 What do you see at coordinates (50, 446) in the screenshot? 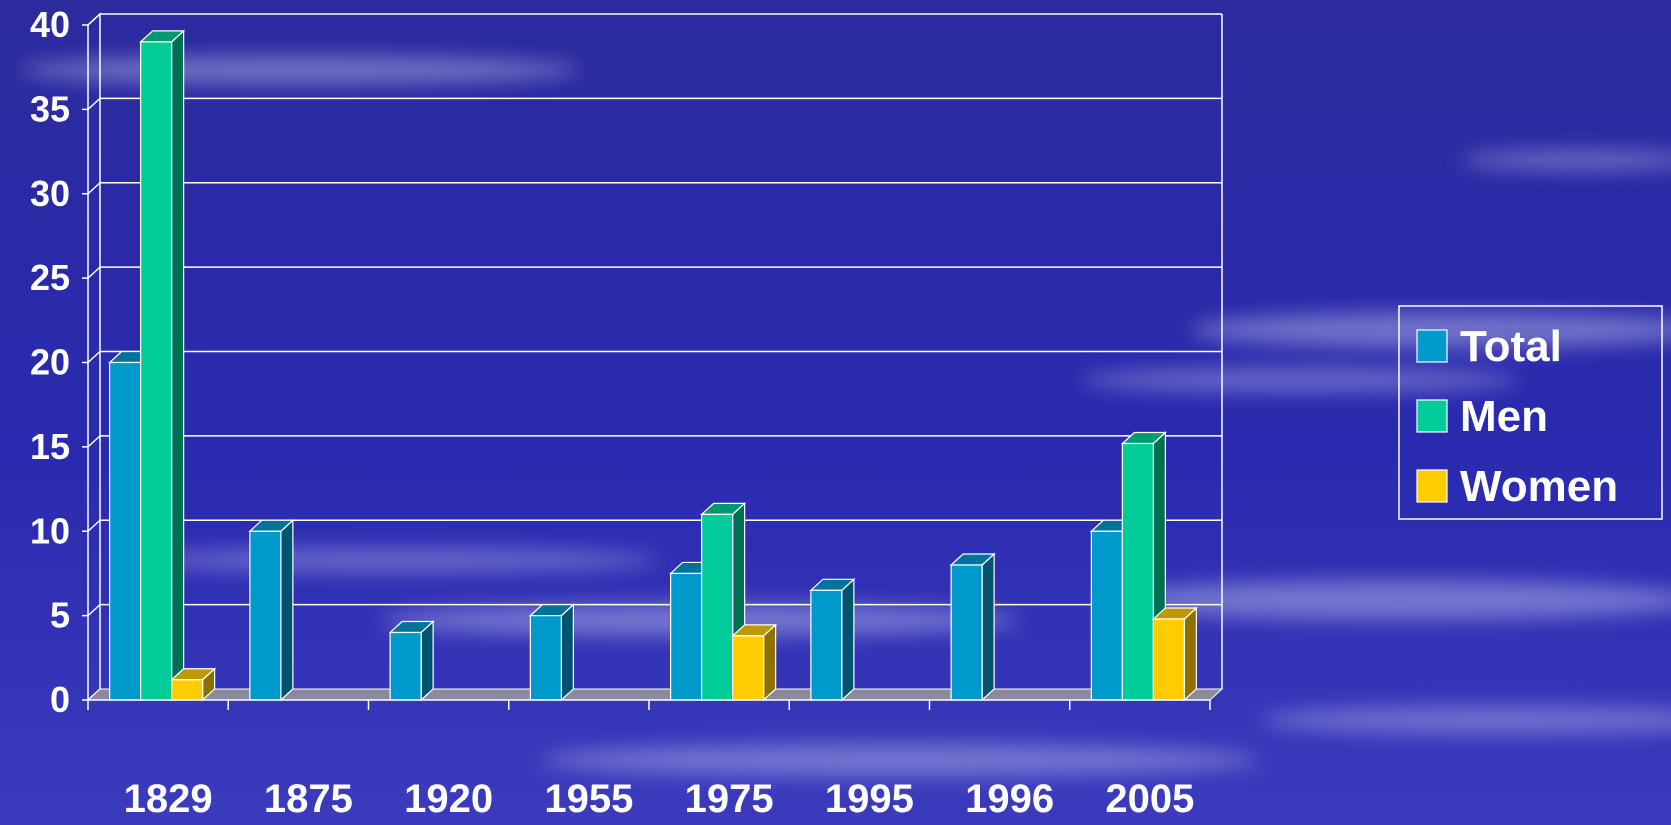
I see `y-tick-label: 15` at bounding box center [50, 446].